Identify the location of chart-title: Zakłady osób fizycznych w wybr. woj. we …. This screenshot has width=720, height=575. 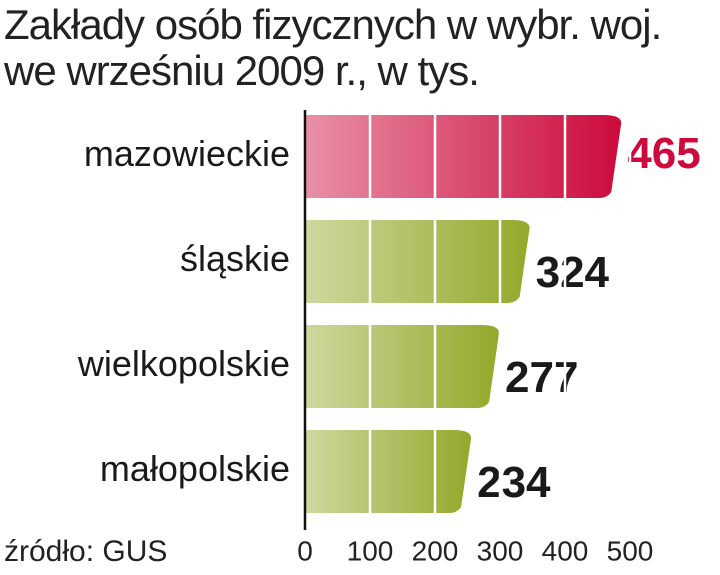
(333, 47).